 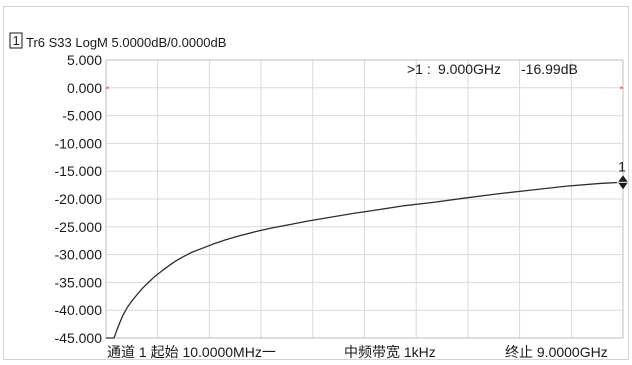 I want to click on trace-header: 1 Tr6 S33 LogM 5.0000dB/0.0000dB, so click(x=117, y=41).